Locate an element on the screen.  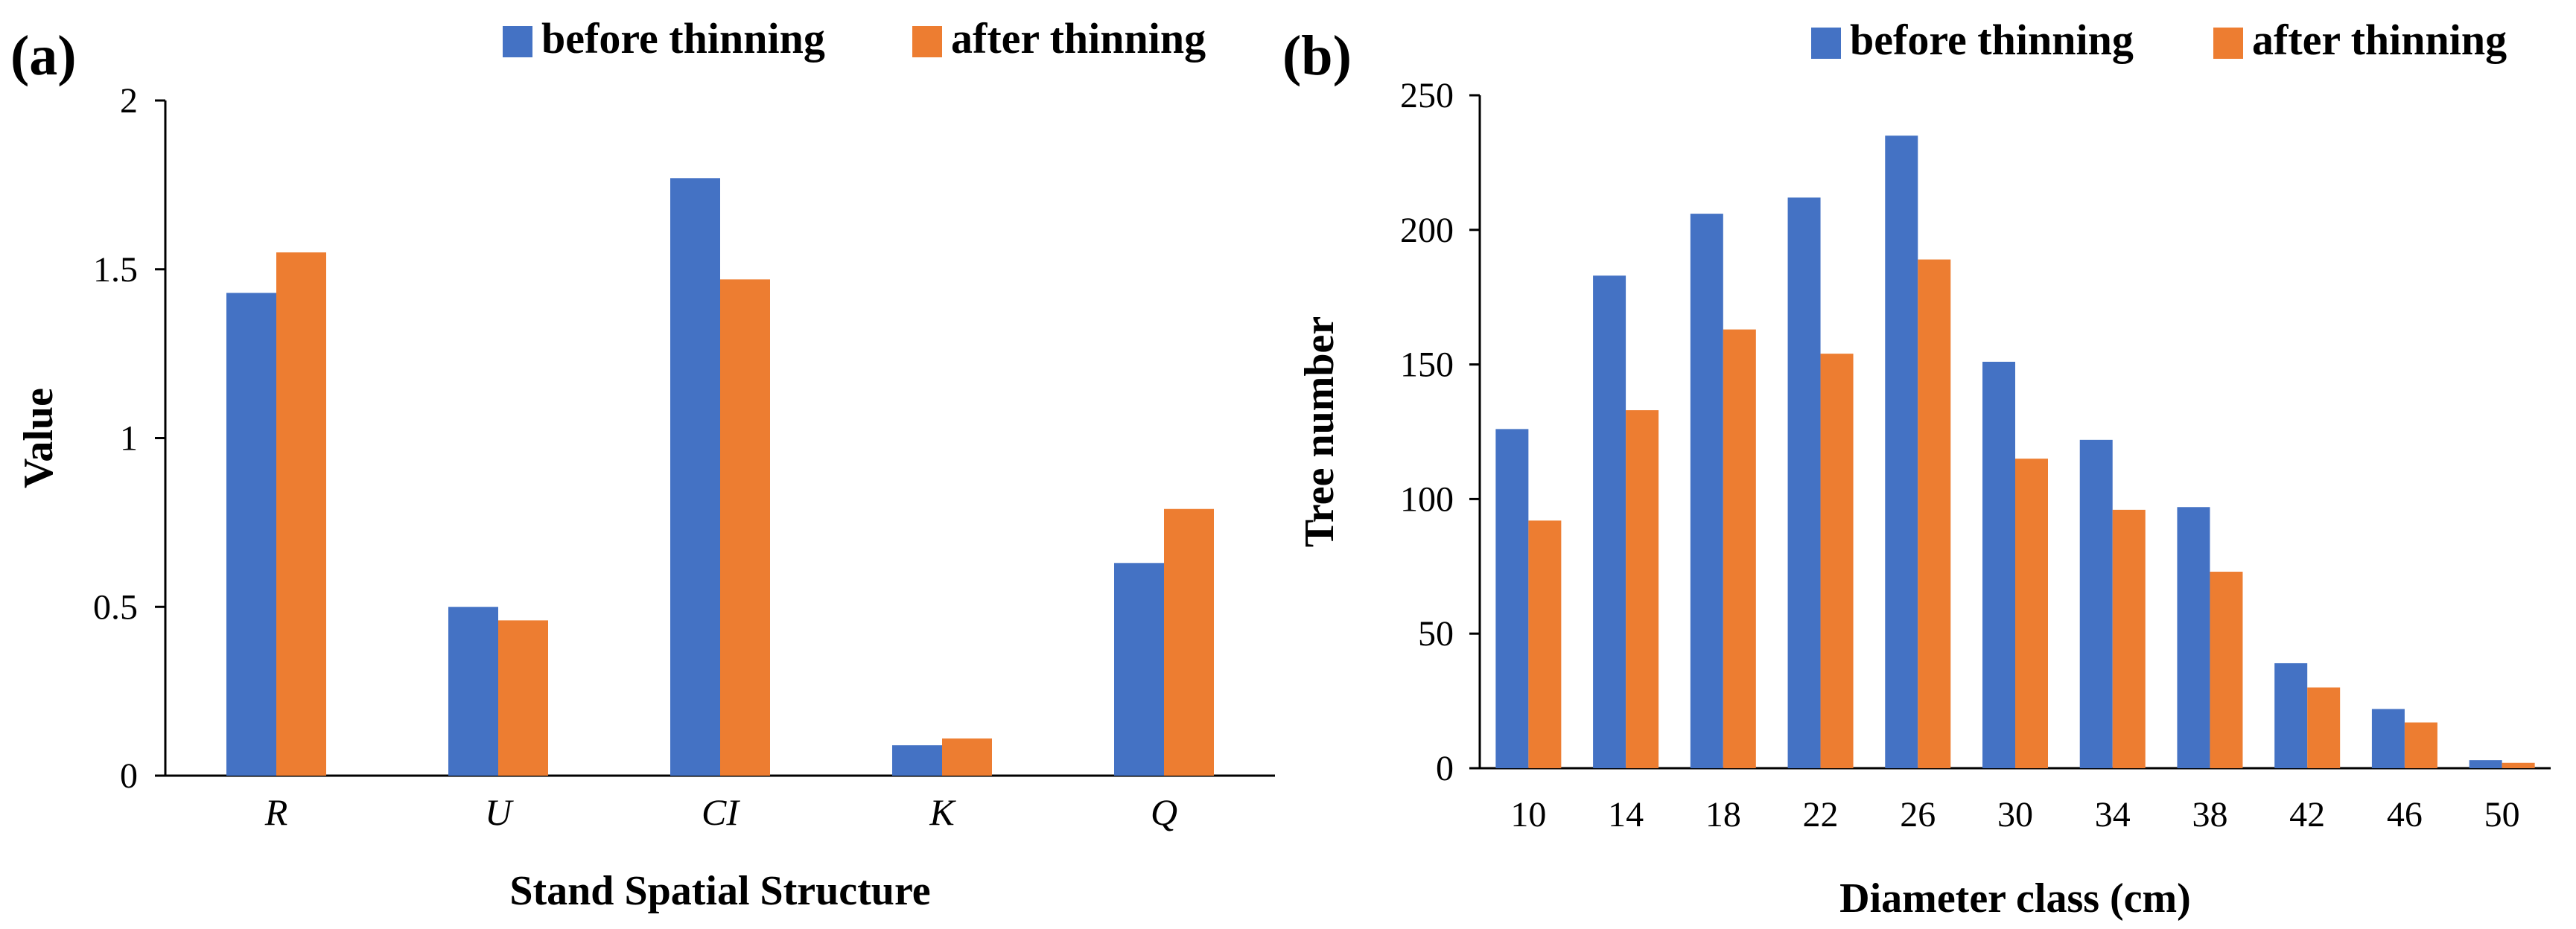
panel-b-y-tick-label: 250 is located at coordinates (1427, 95).